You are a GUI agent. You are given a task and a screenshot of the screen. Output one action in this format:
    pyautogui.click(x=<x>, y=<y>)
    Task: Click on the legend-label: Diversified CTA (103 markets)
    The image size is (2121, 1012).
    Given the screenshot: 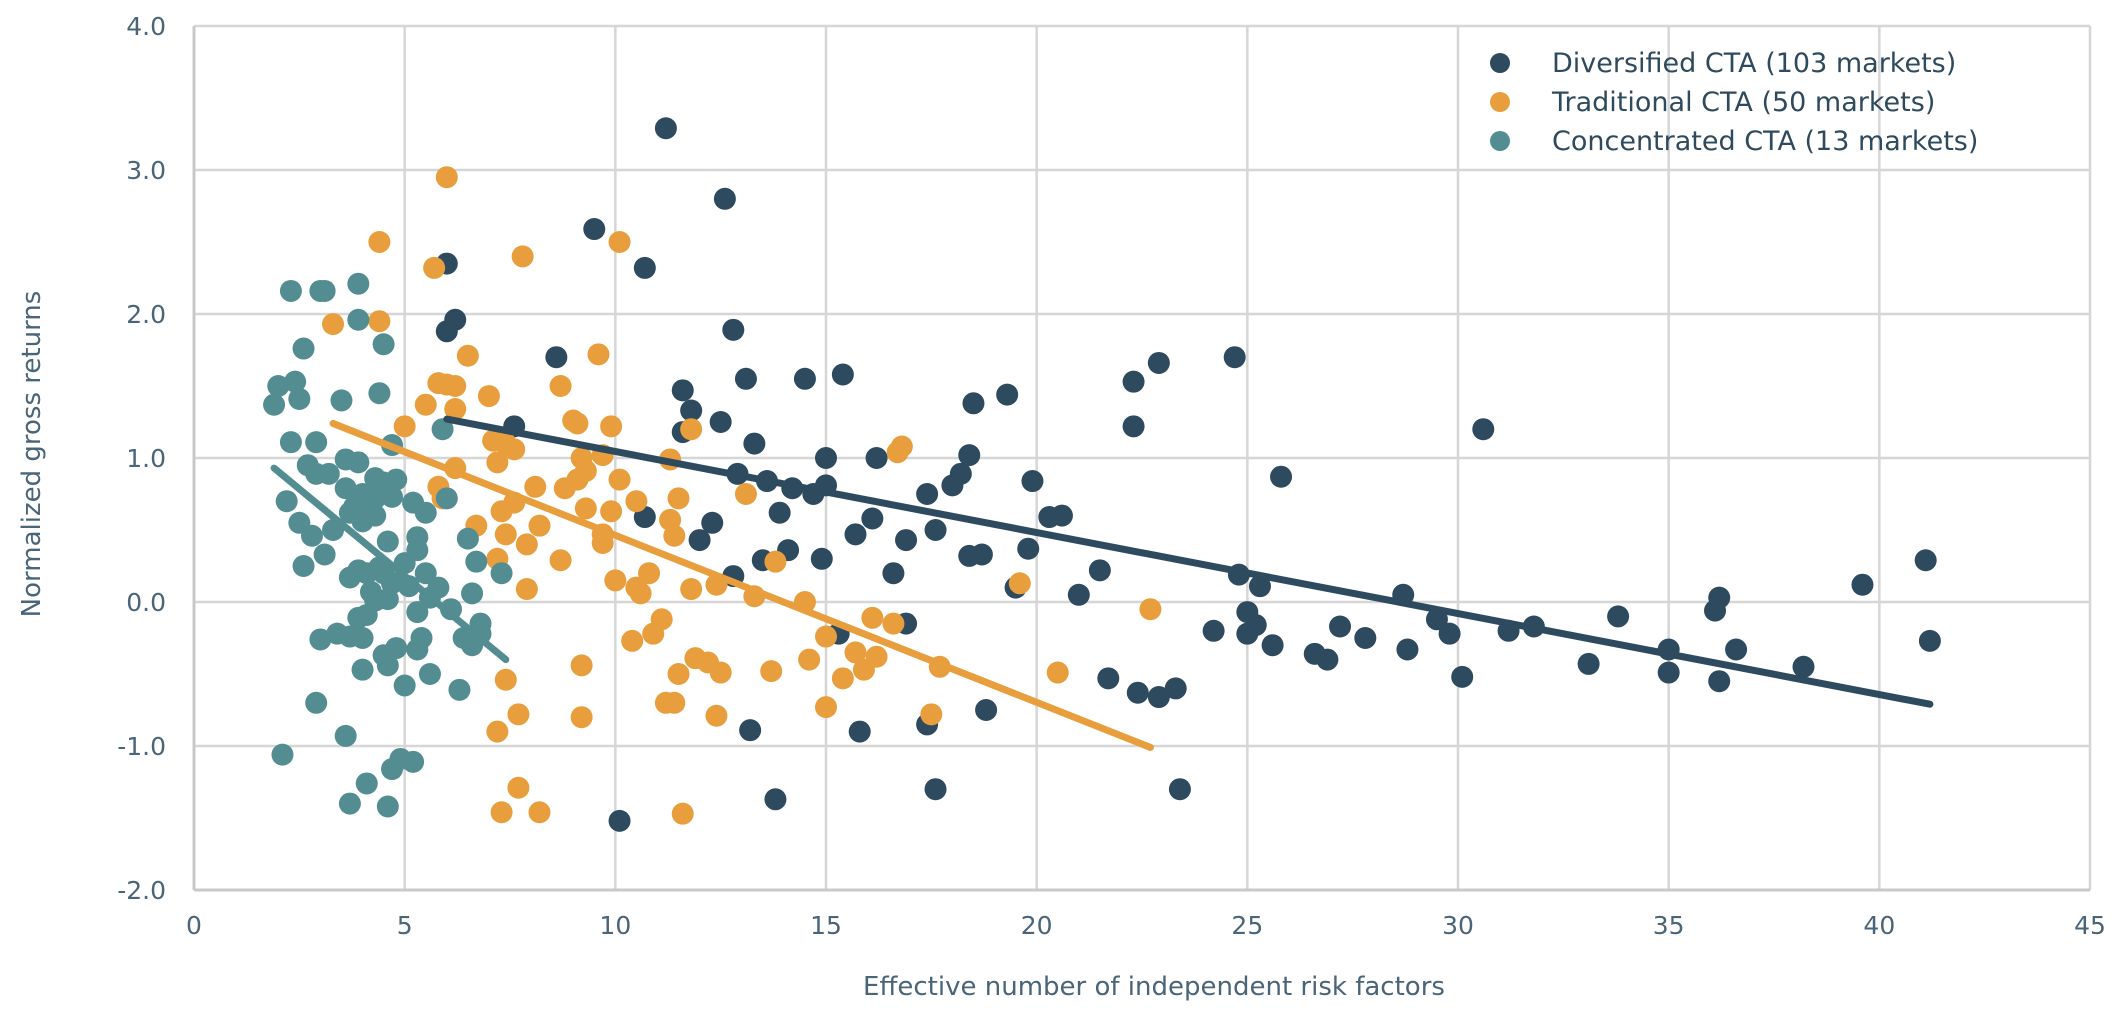 What is the action you would take?
    pyautogui.click(x=1754, y=63)
    